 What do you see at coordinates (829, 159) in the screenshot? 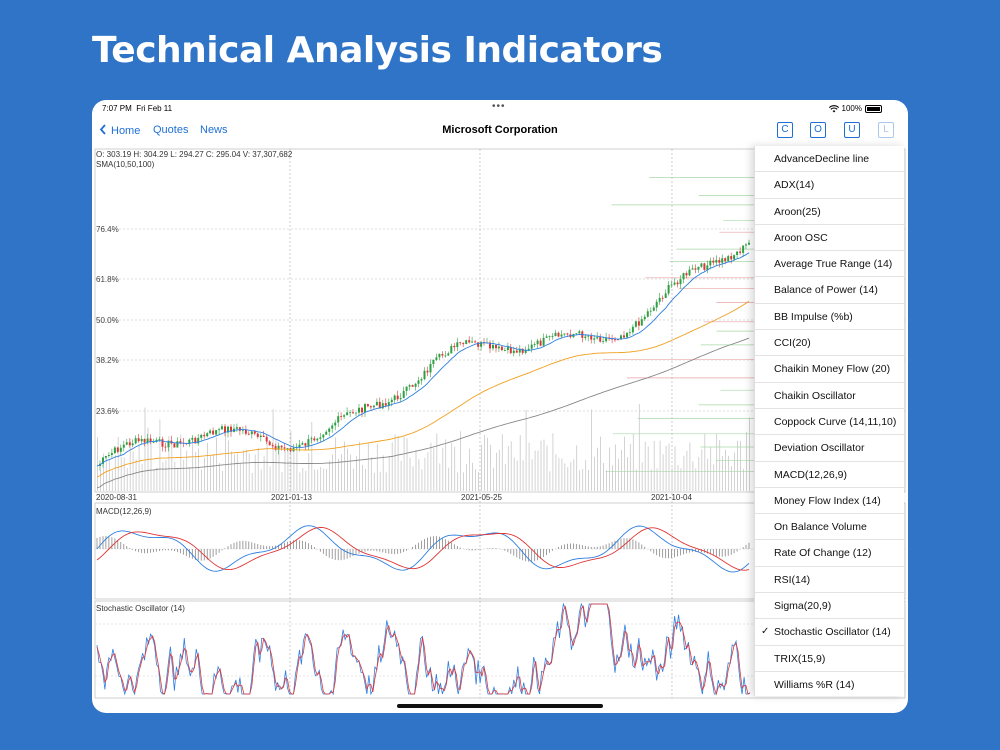
I see `indicator-option: AdvanceDecline line` at bounding box center [829, 159].